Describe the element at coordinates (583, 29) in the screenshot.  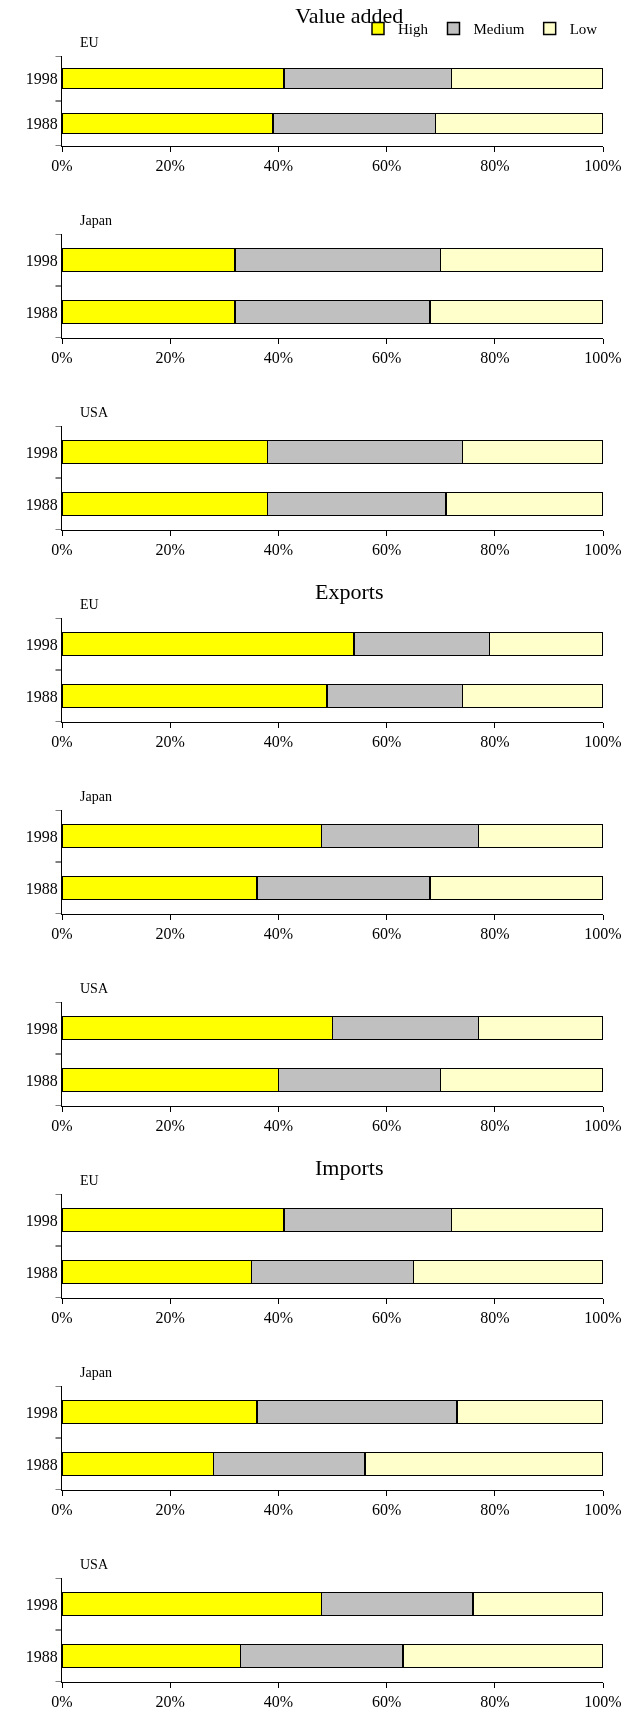
I see `legend-label: Low` at that location.